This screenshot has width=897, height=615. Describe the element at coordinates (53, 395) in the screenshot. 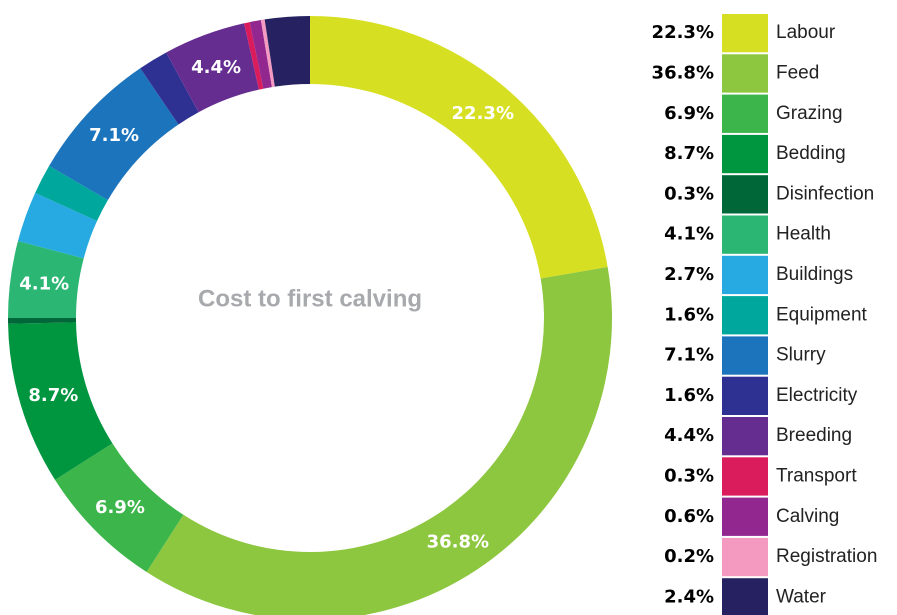

I see `slice-label: 8.7%` at that location.